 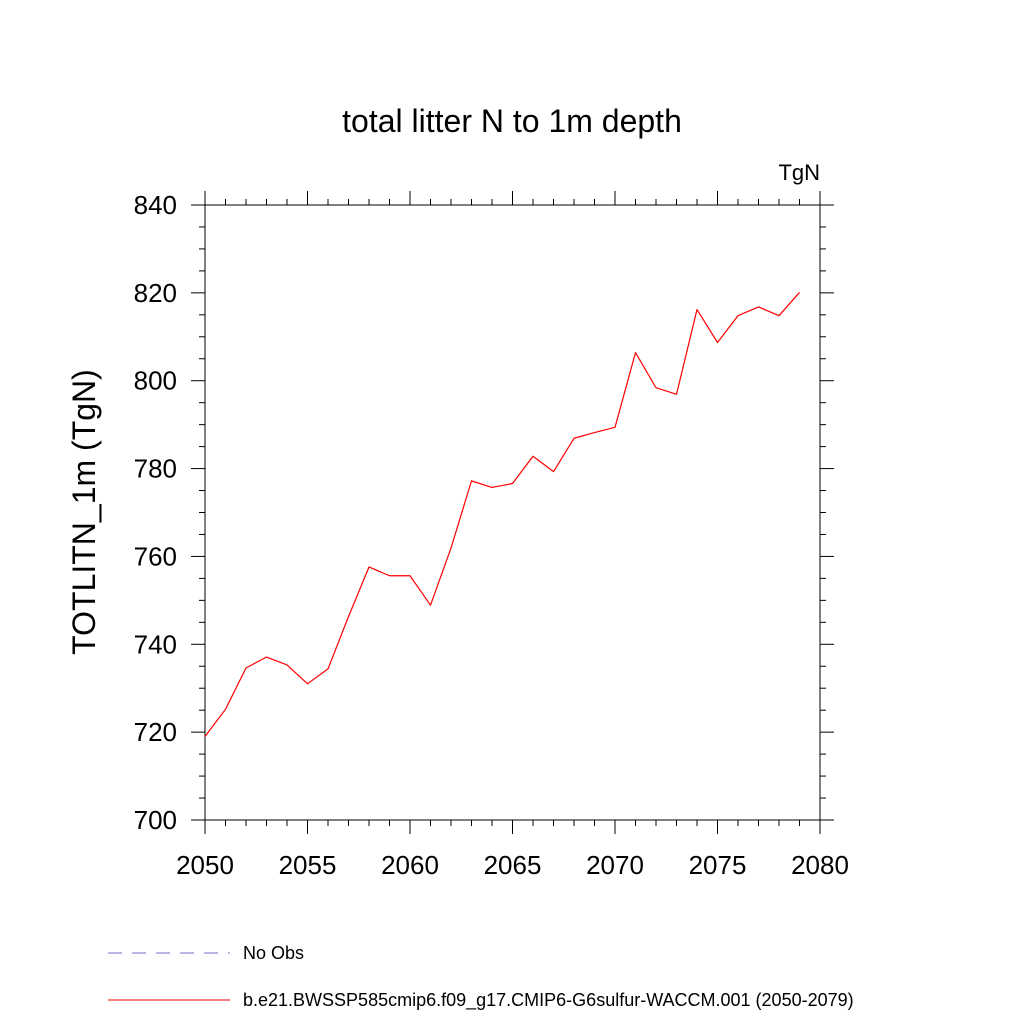 What do you see at coordinates (155, 644) in the screenshot?
I see `y-tick-label: 740` at bounding box center [155, 644].